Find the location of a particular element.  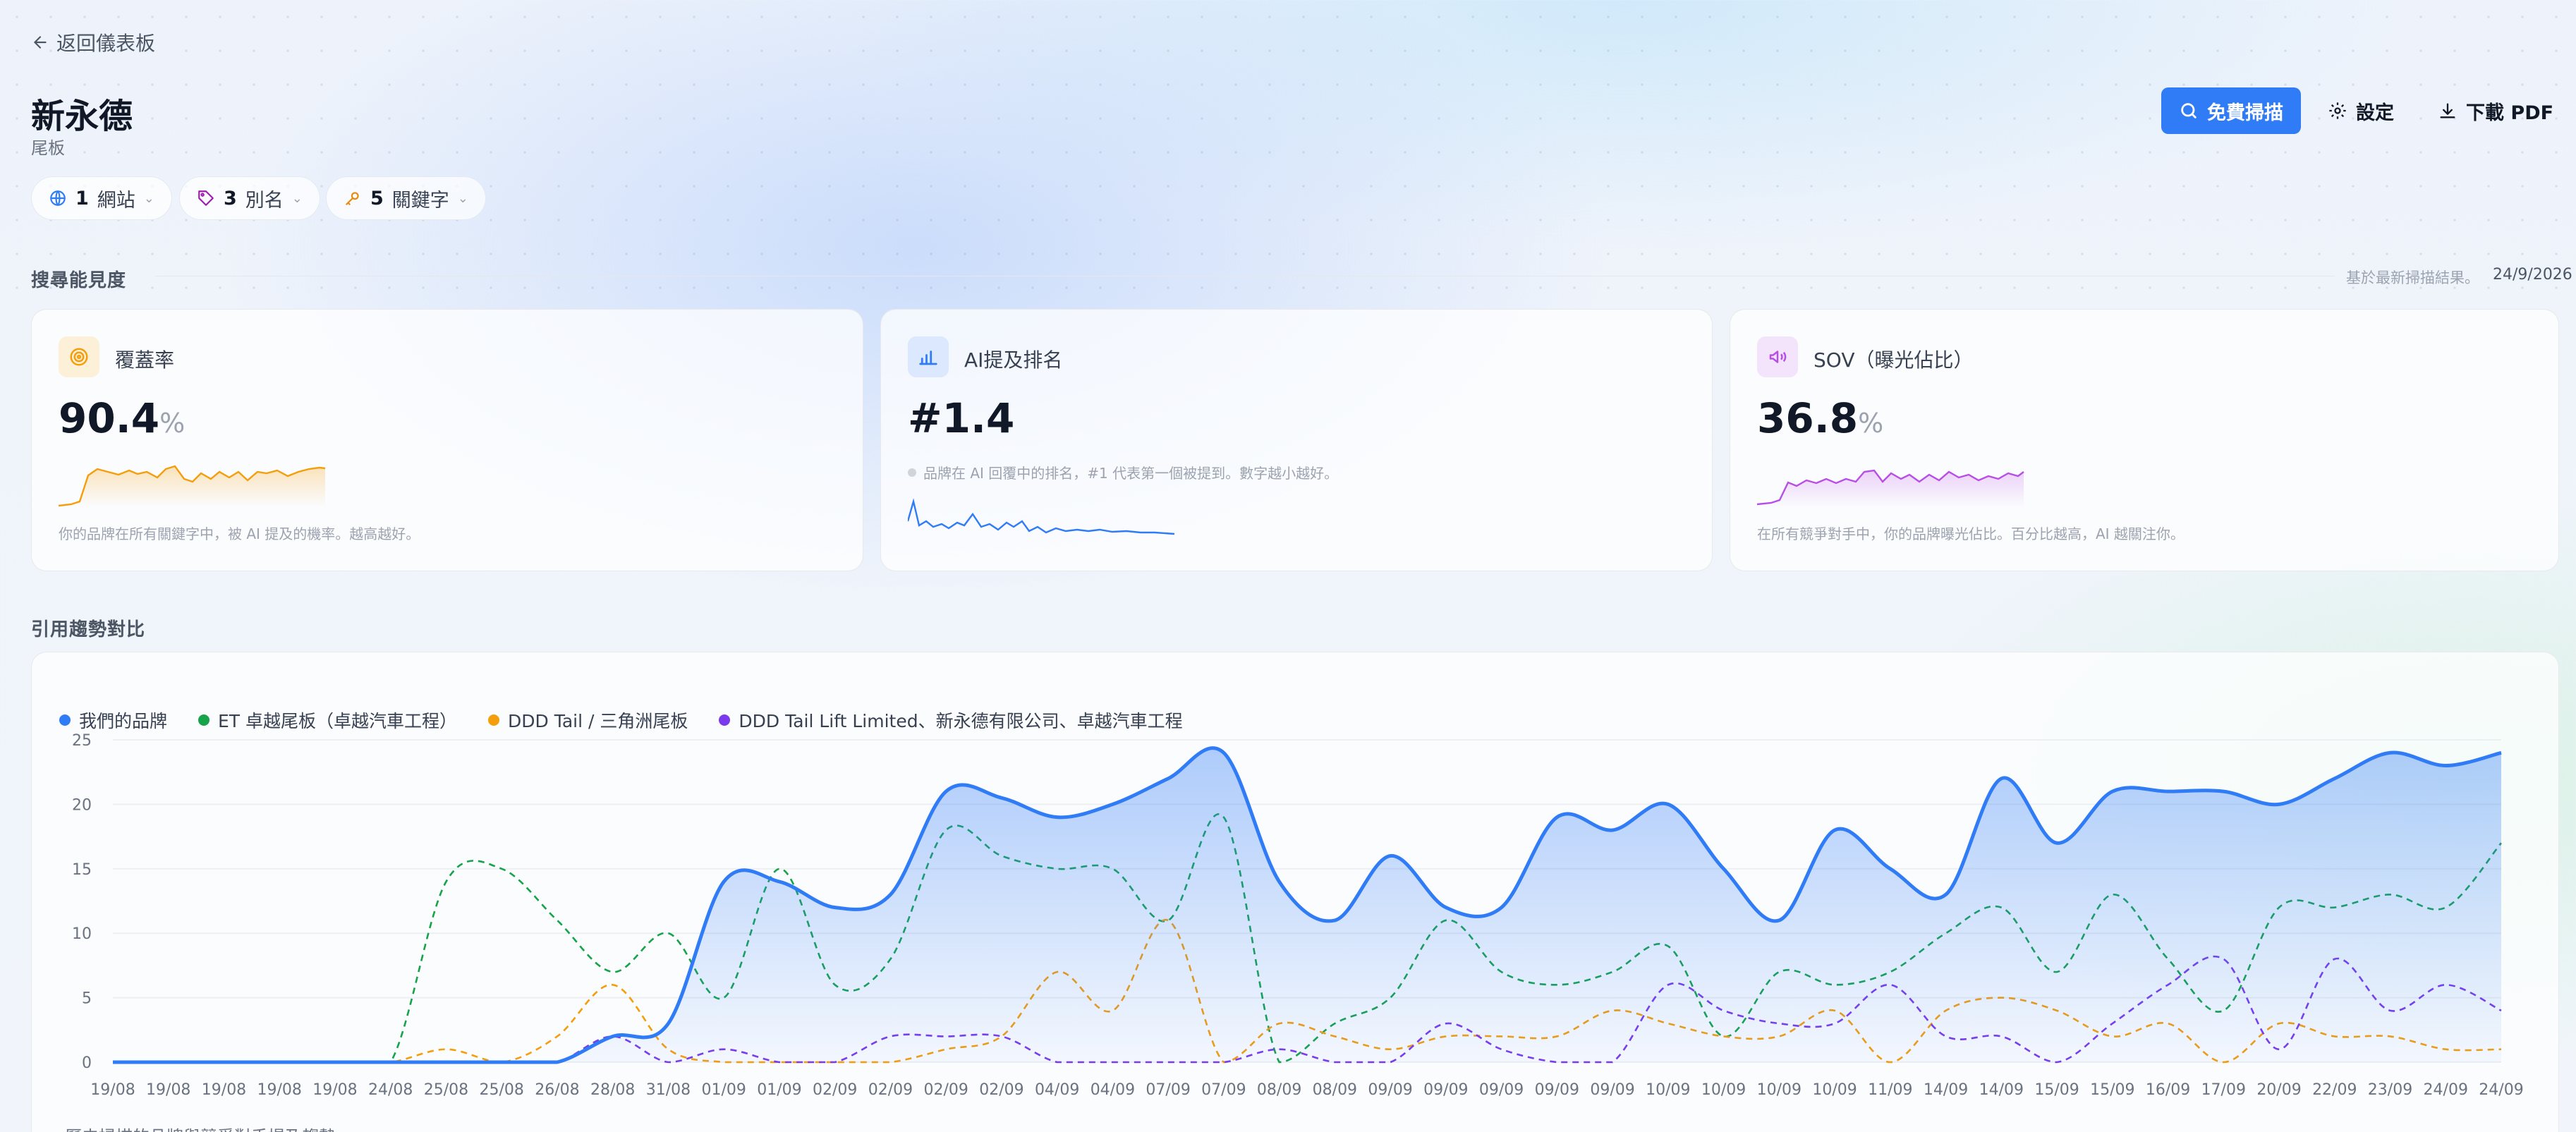

download-pdf-button: 下載 PDF is located at coordinates (2495, 110).